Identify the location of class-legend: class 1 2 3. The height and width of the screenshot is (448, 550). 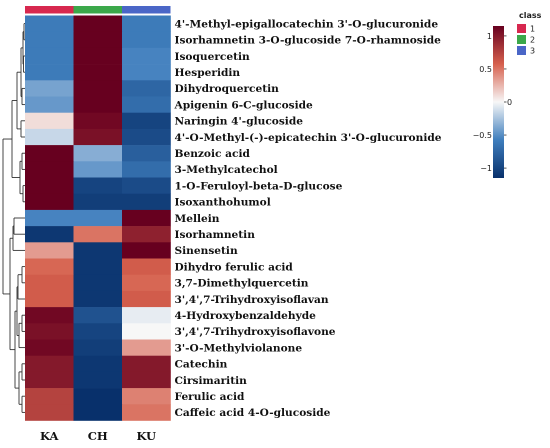
(529, 33).